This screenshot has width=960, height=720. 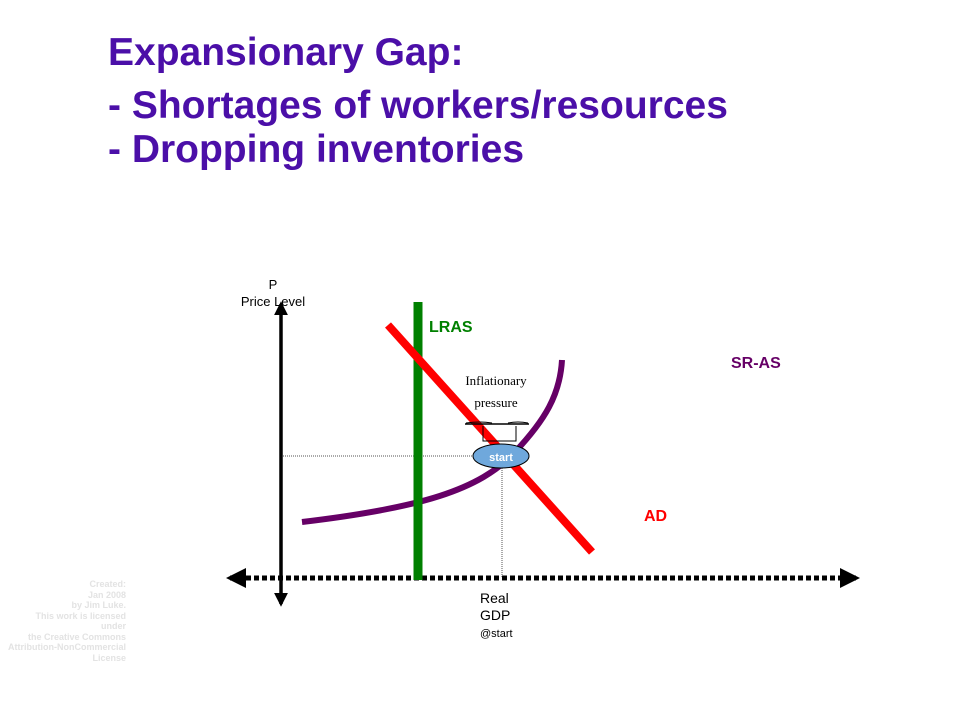 What do you see at coordinates (286, 52) in the screenshot?
I see `title-line-1: Expansionary Gap:` at bounding box center [286, 52].